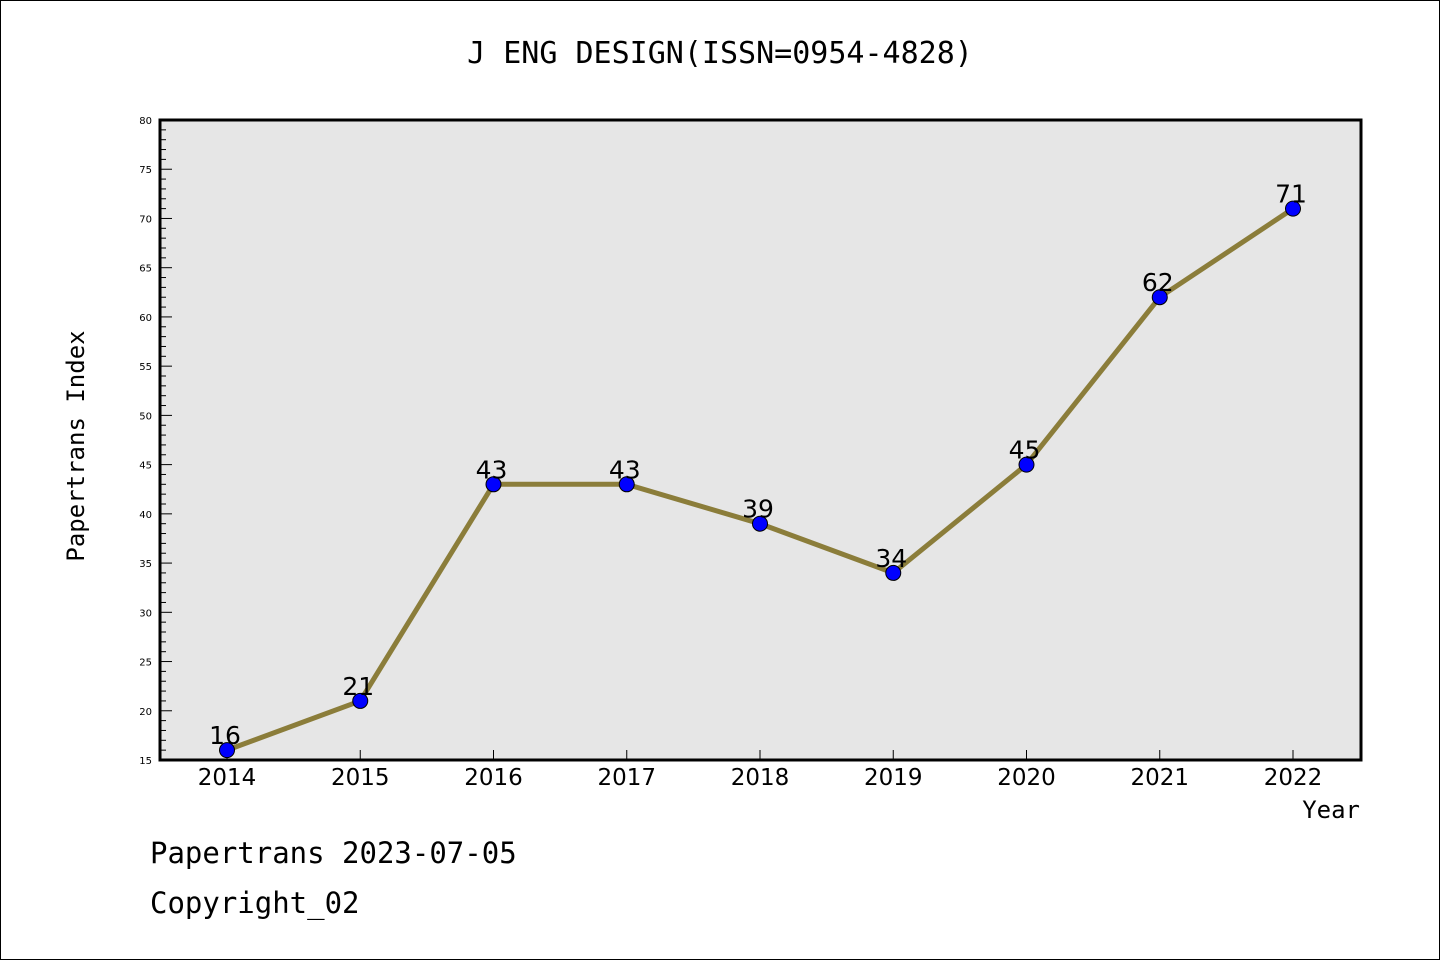  I want to click on y-tick-label: 50, so click(145, 416).